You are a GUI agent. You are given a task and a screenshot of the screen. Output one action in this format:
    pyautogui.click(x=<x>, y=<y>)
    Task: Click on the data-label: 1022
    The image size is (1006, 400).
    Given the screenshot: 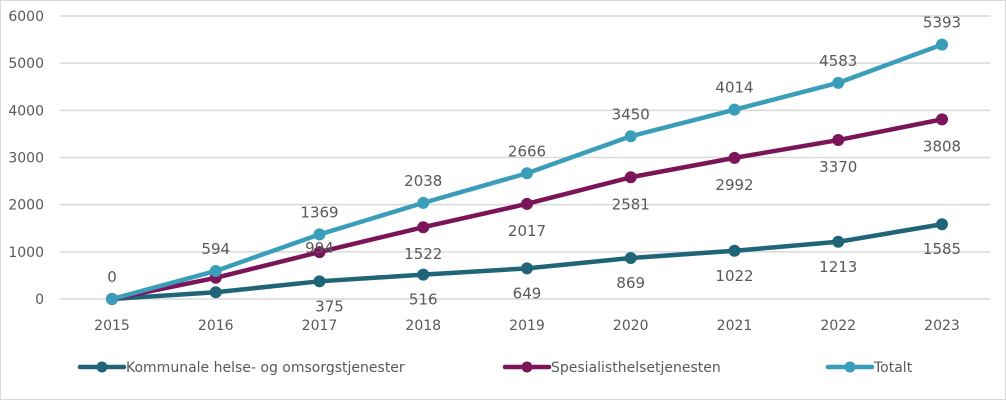 What is the action you would take?
    pyautogui.click(x=734, y=276)
    